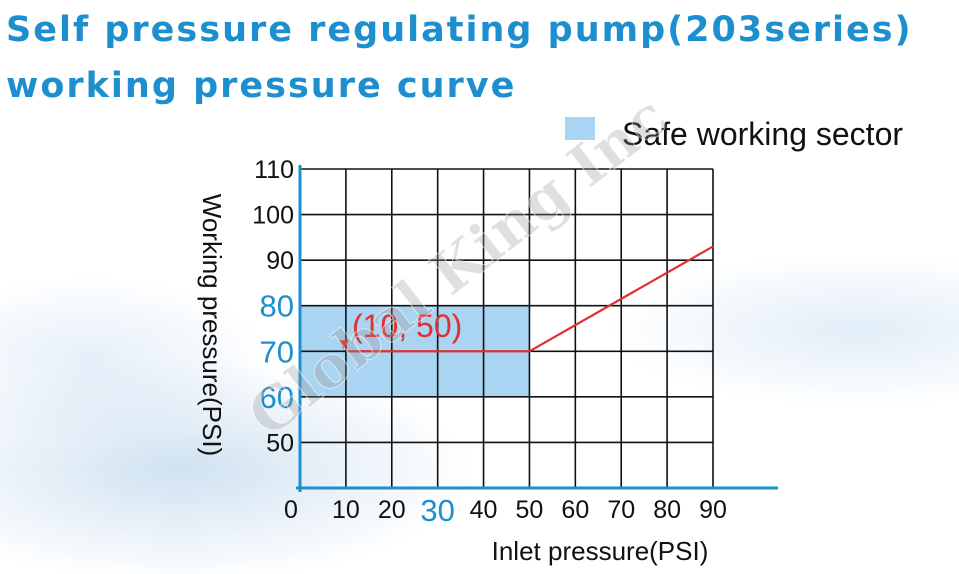 The image size is (959, 574). Describe the element at coordinates (621, 510) in the screenshot. I see `x-tick-label-70: 70` at that location.